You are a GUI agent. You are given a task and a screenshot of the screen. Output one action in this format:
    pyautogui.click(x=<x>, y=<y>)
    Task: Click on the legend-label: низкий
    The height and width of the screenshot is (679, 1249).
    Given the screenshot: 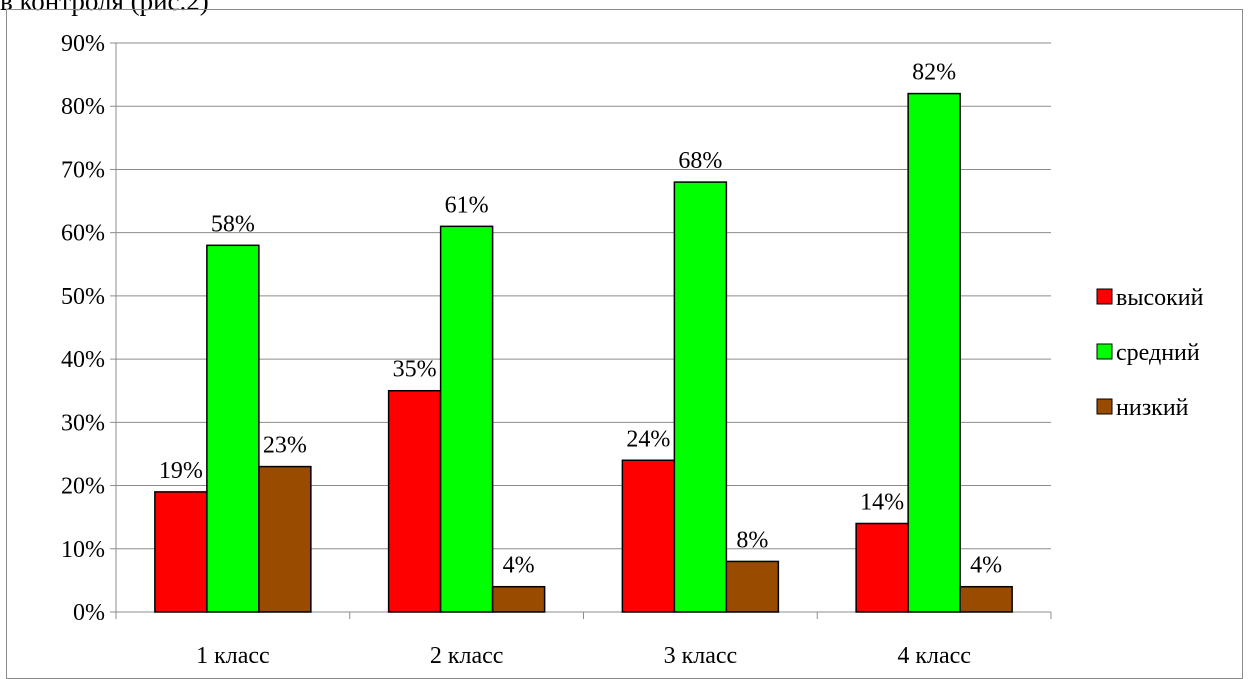 What is the action you would take?
    pyautogui.click(x=1152, y=408)
    